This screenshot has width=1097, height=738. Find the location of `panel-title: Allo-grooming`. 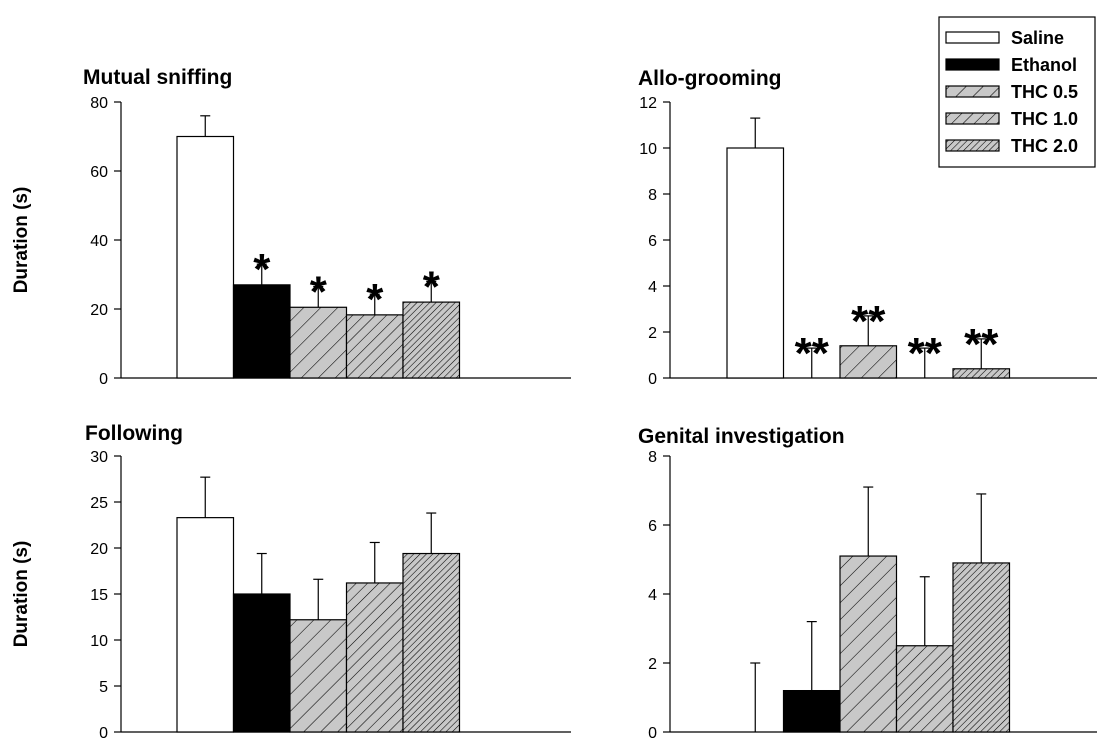

panel-title: Allo-grooming is located at coordinates (709, 78).